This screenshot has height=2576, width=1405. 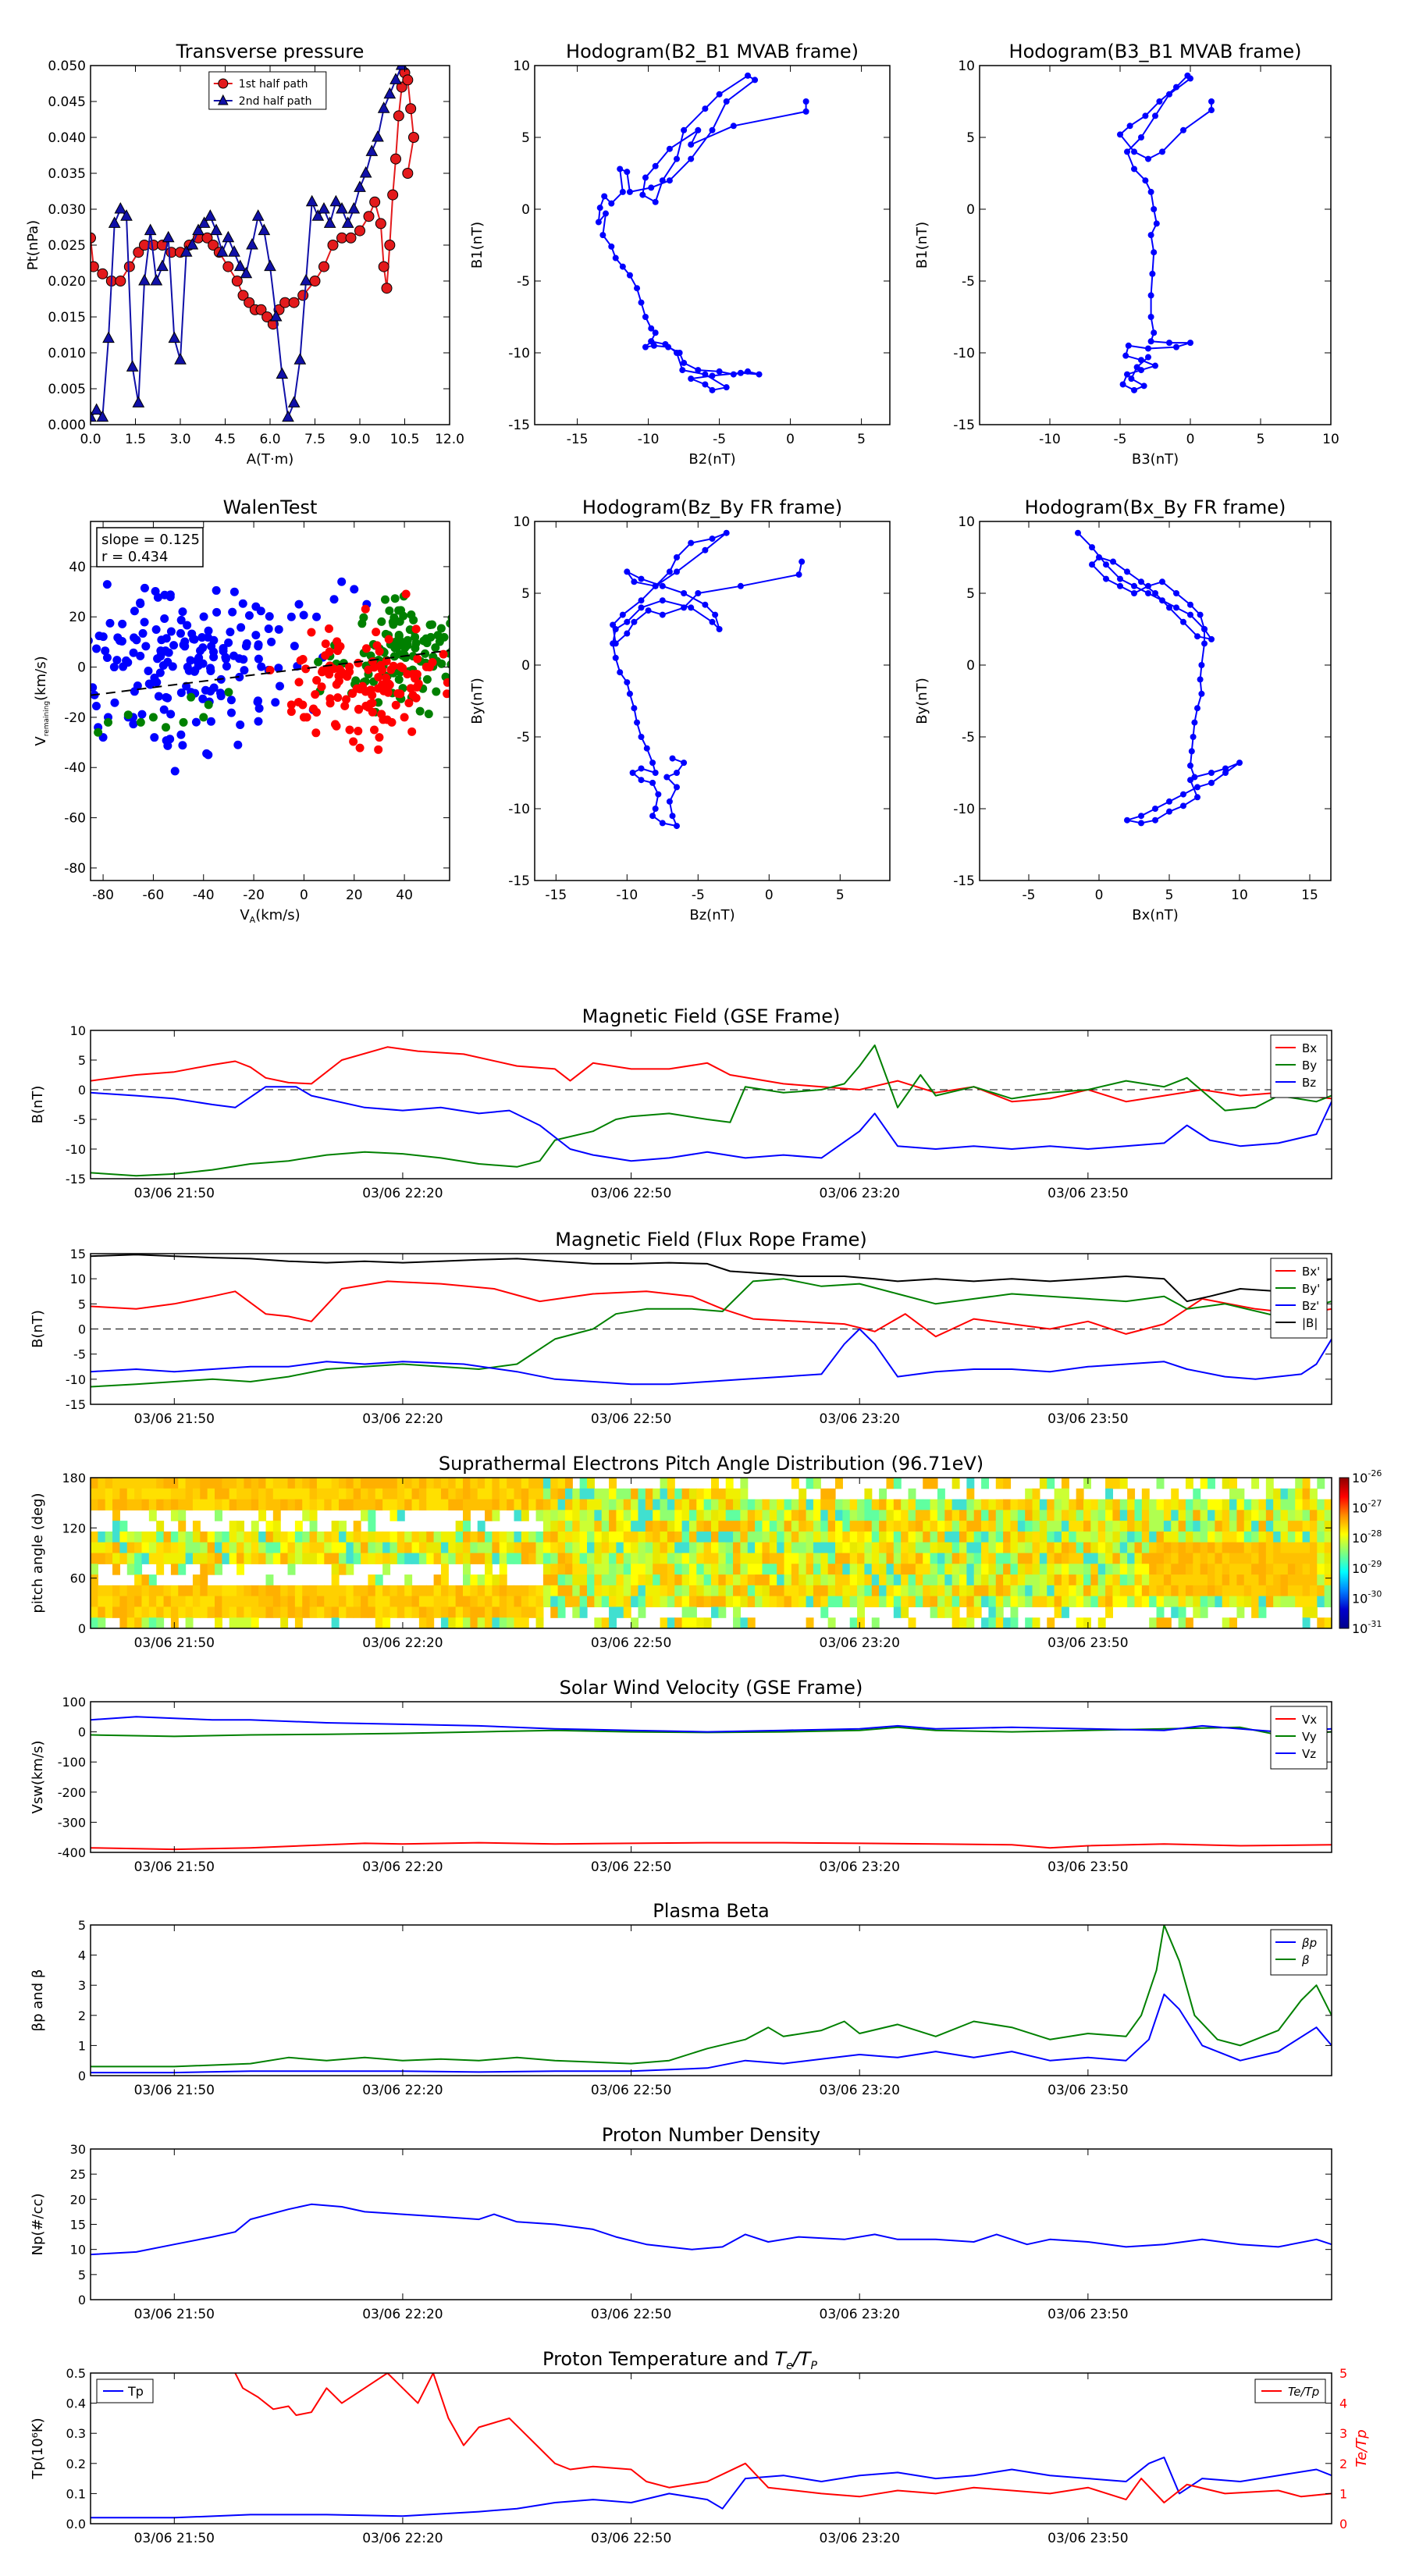 What do you see at coordinates (790, 439) in the screenshot?
I see `x-tick-label: 0` at bounding box center [790, 439].